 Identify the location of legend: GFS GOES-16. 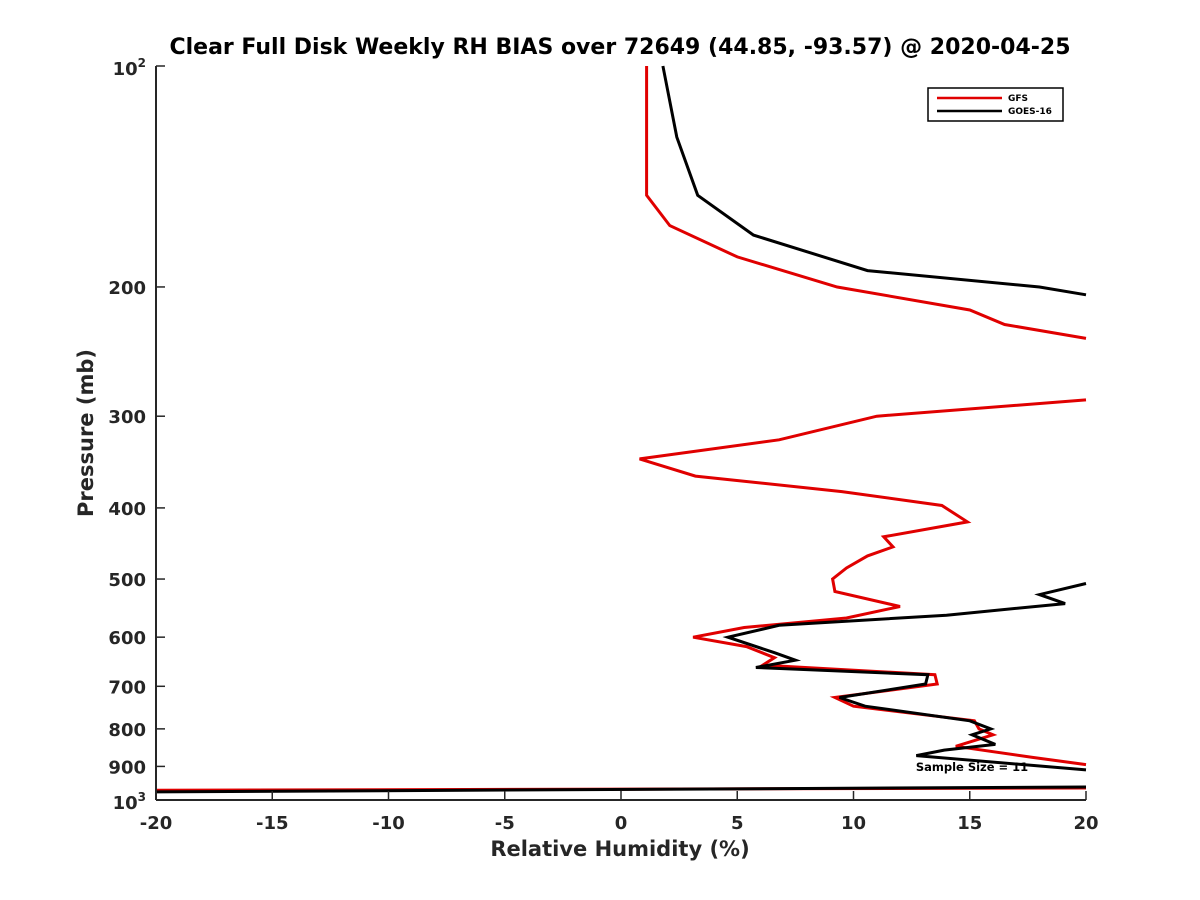
(995, 104).